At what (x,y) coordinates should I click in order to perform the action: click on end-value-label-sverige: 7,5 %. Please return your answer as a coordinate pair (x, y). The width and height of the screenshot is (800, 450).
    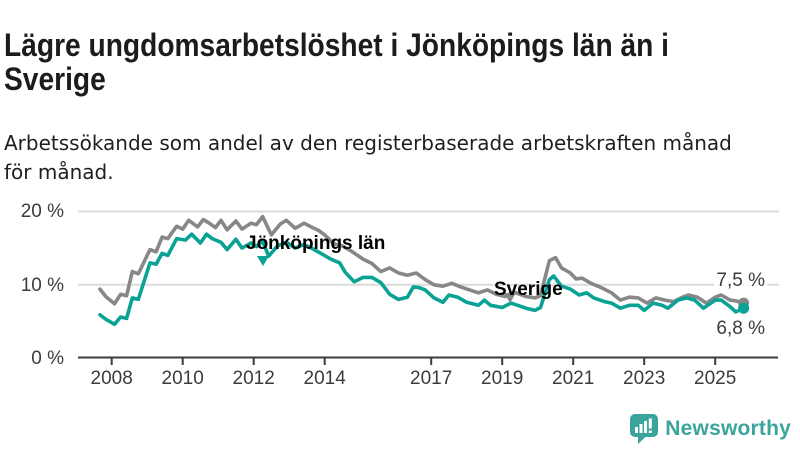
    Looking at the image, I should click on (740, 281).